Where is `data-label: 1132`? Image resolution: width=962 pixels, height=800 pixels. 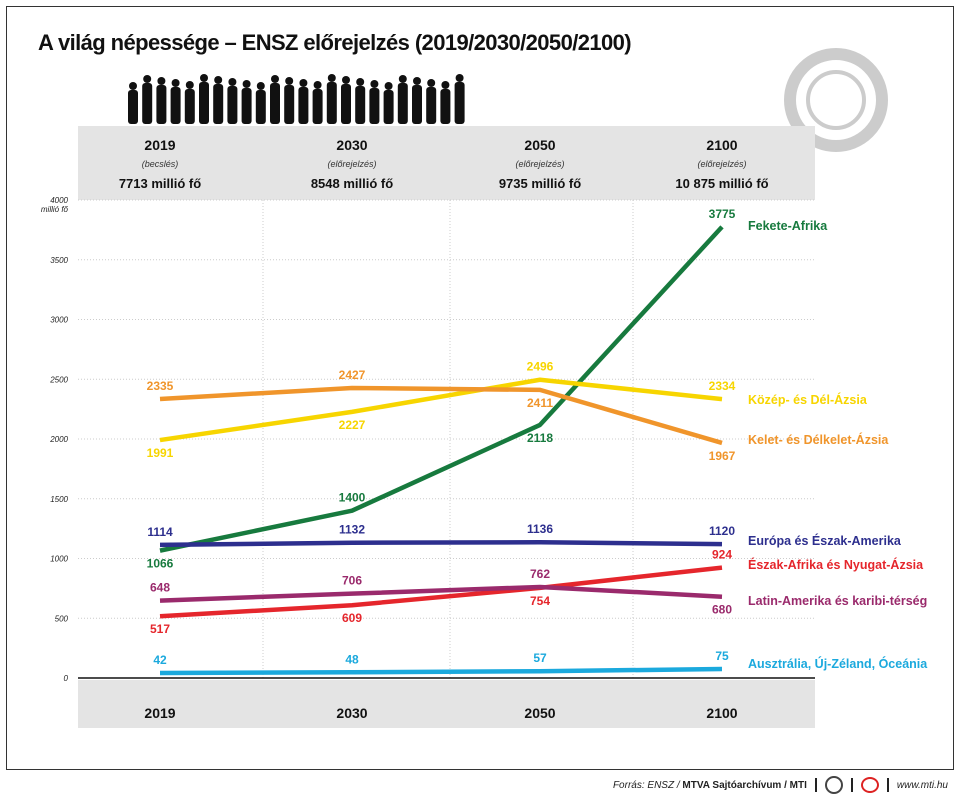 data-label: 1132 is located at coordinates (352, 530).